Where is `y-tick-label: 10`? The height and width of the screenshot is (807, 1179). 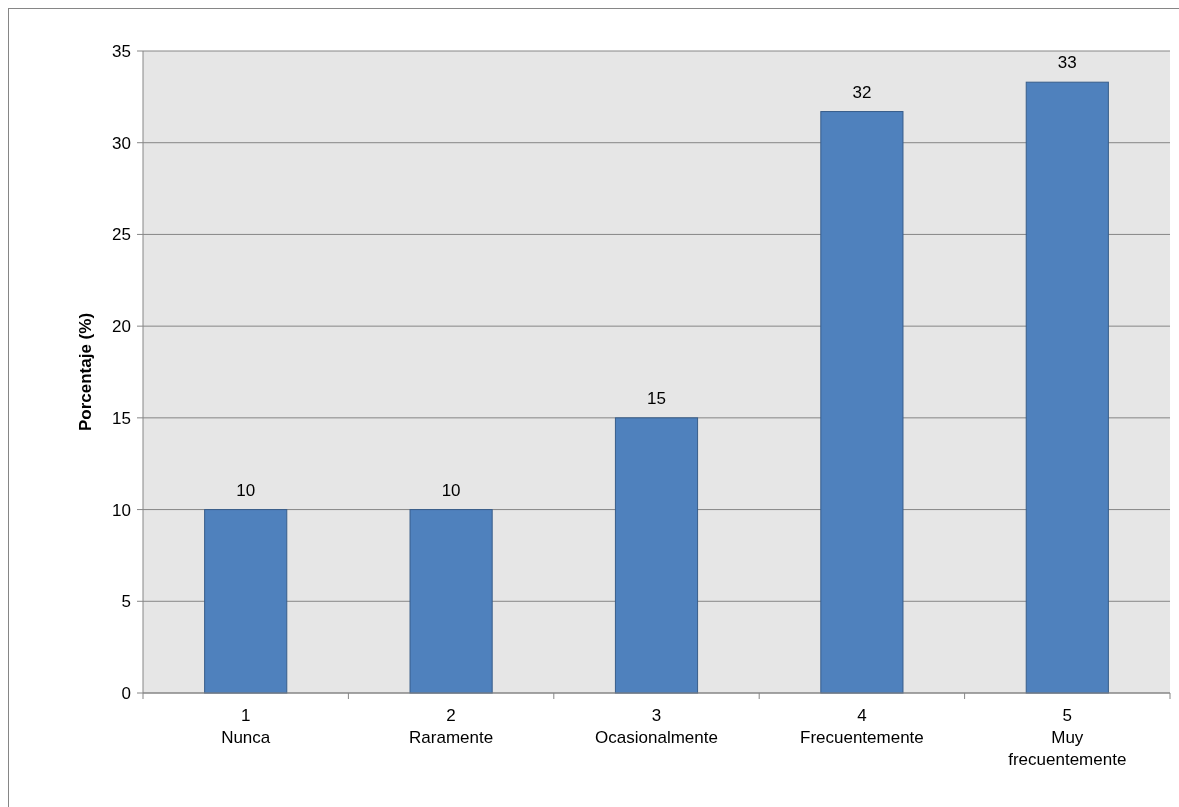 y-tick-label: 10 is located at coordinates (121, 510).